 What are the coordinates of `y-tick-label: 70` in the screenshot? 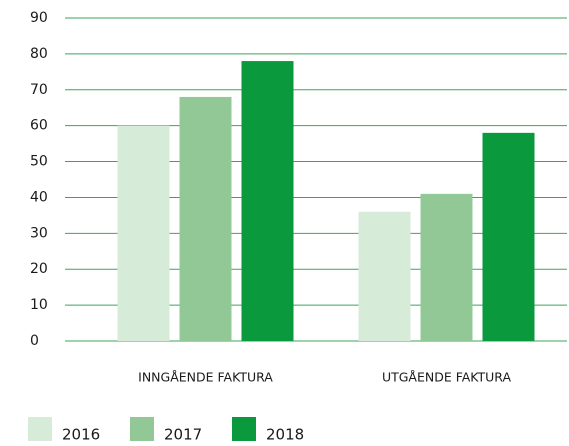 It's located at (39, 90).